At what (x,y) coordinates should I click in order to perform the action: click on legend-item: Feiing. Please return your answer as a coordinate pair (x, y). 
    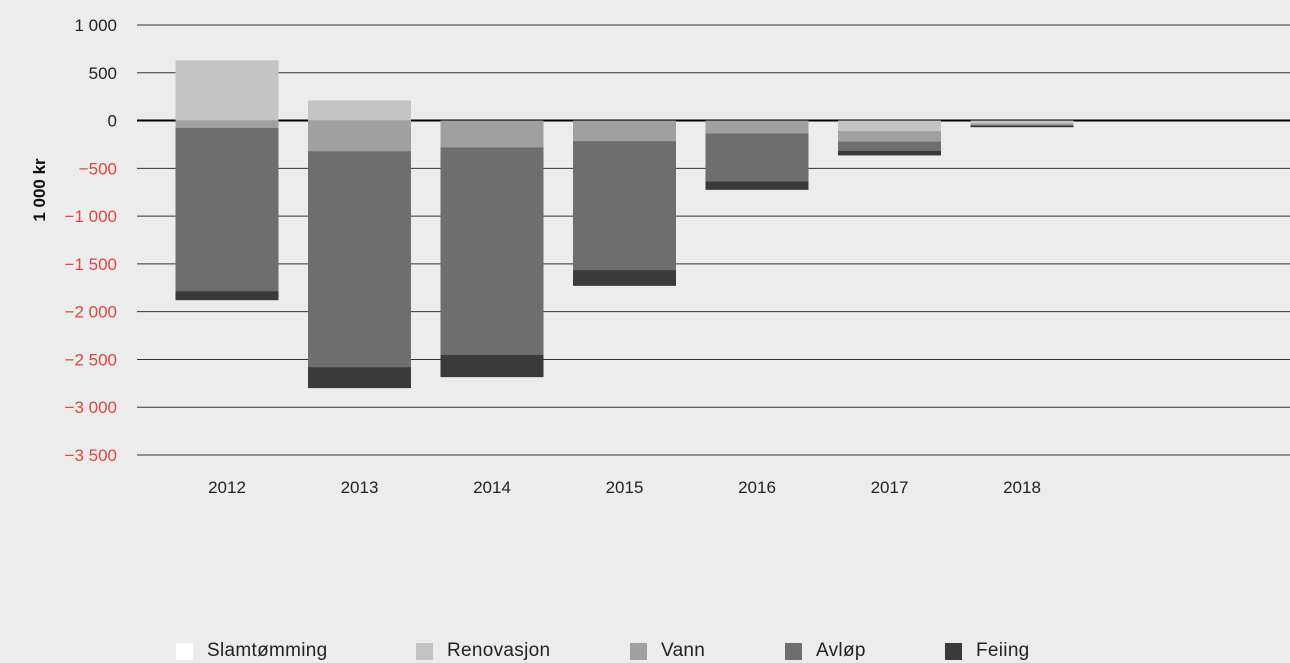
    Looking at the image, I should click on (987, 651).